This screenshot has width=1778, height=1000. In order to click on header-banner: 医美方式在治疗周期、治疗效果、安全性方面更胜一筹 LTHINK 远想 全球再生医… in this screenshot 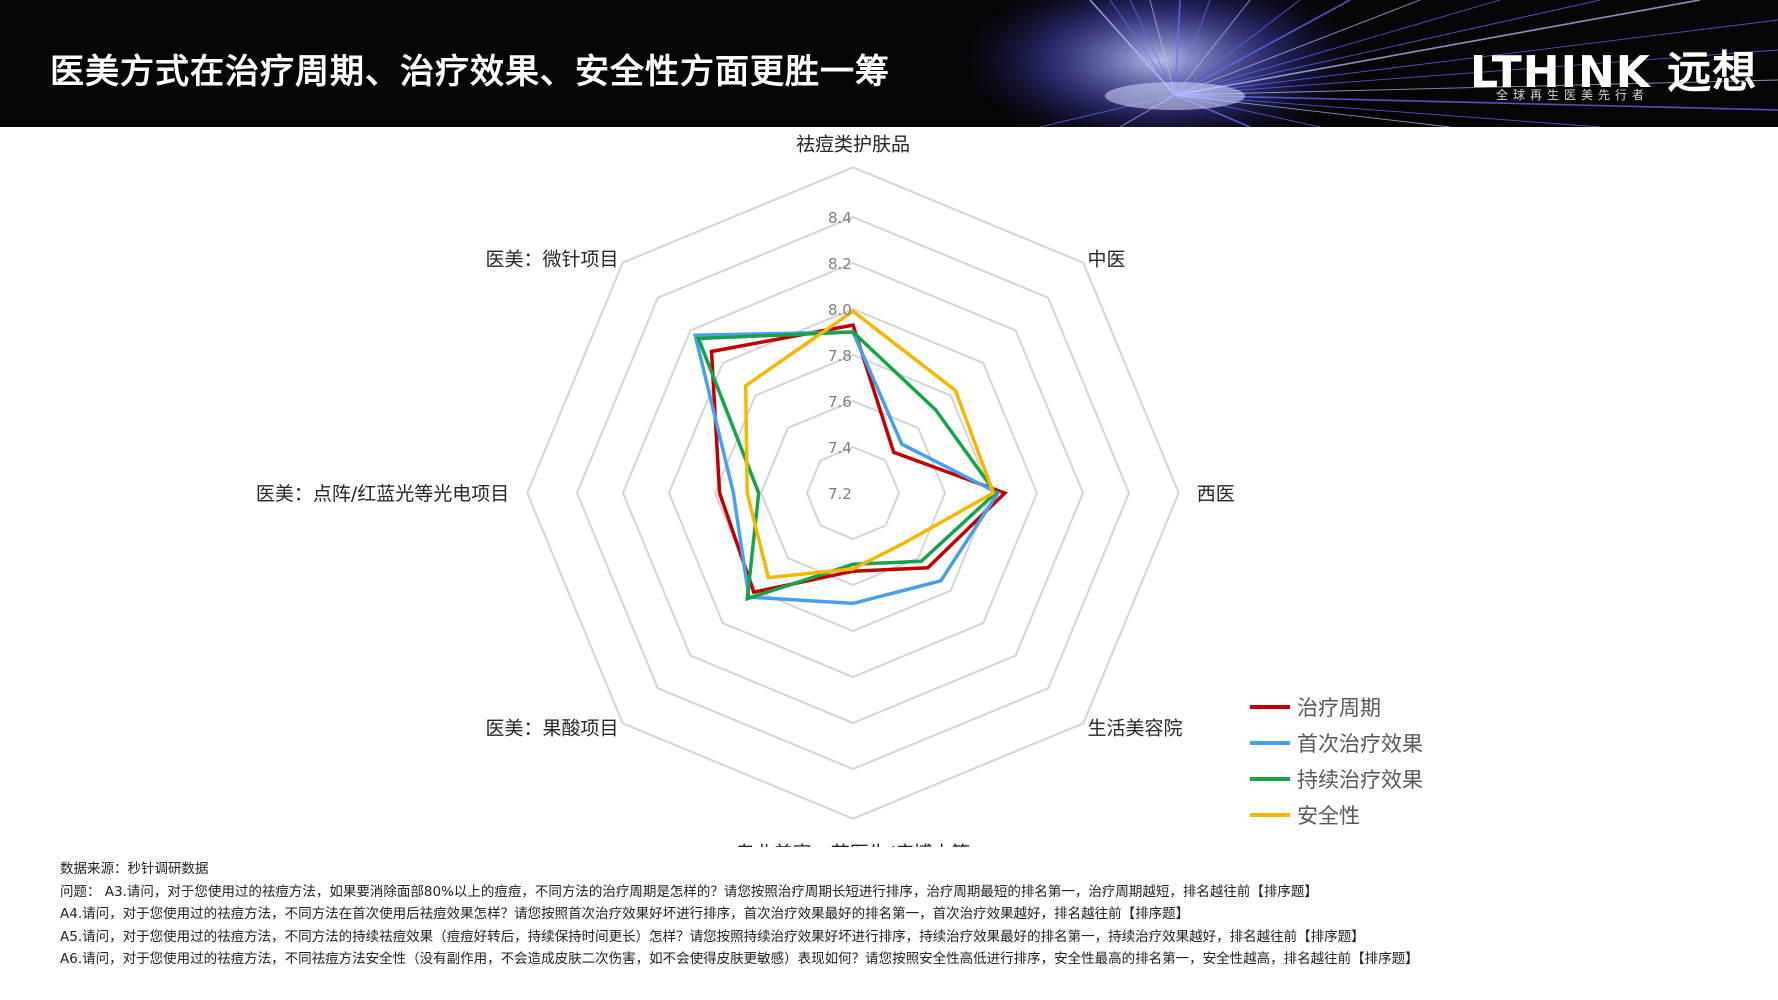, I will do `click(889, 63)`.